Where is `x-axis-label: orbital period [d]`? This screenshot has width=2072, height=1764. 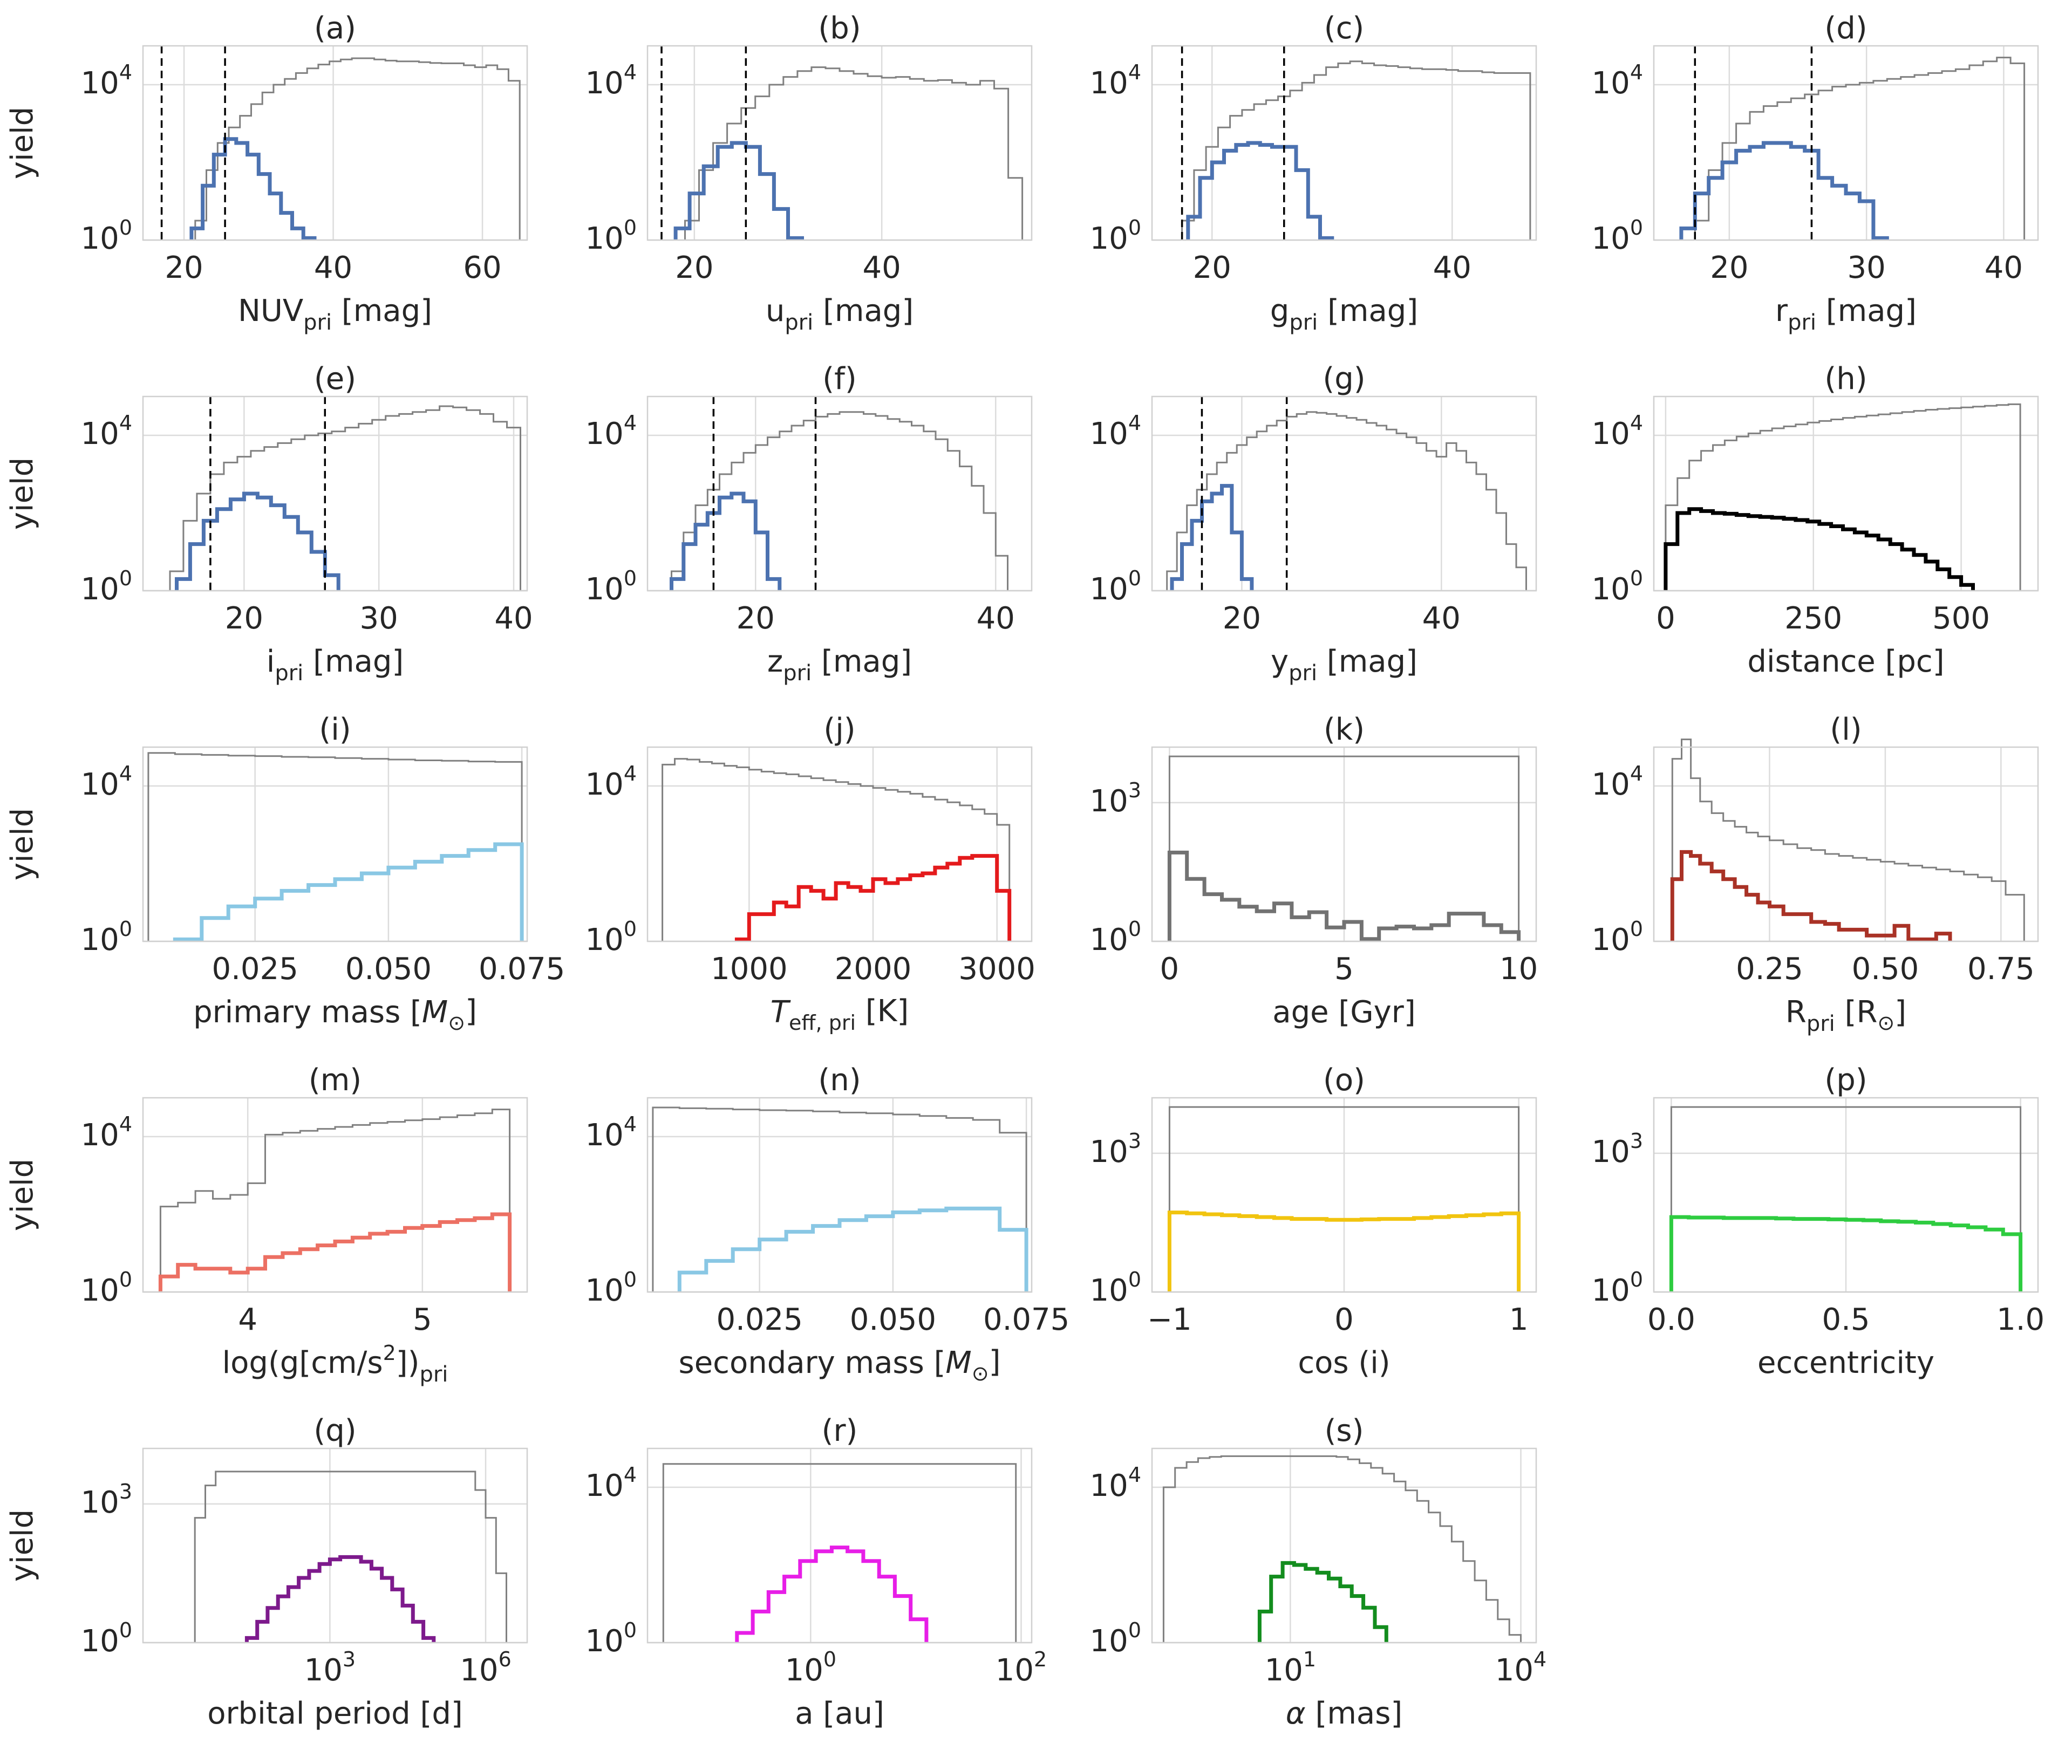 x-axis-label: orbital period [d] is located at coordinates (334, 1713).